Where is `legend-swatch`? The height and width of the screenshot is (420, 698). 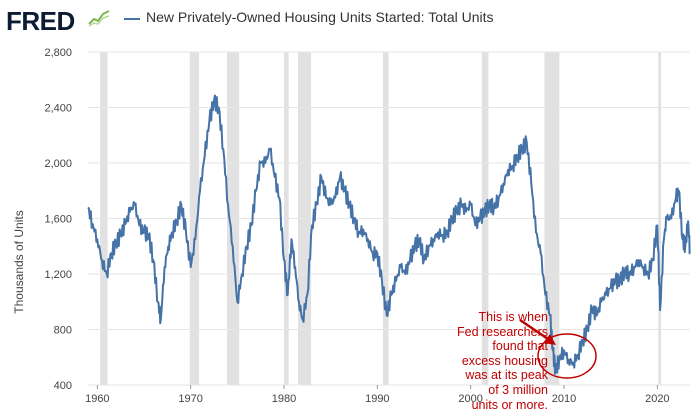
legend-swatch is located at coordinates (132, 19).